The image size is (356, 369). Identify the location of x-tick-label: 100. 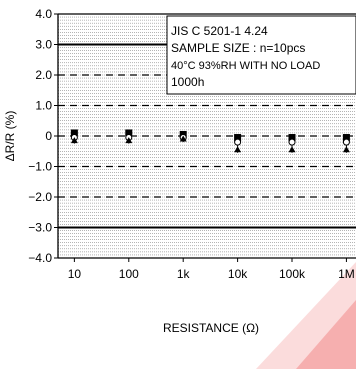
(129, 274).